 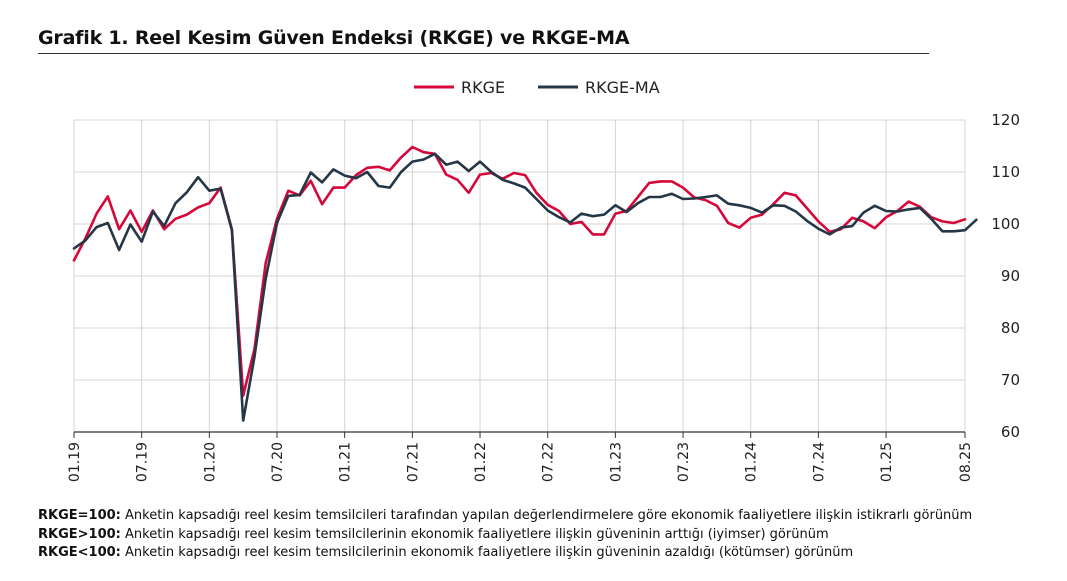 What do you see at coordinates (483, 87) in the screenshot?
I see `legend-label-rkge: RKGE` at bounding box center [483, 87].